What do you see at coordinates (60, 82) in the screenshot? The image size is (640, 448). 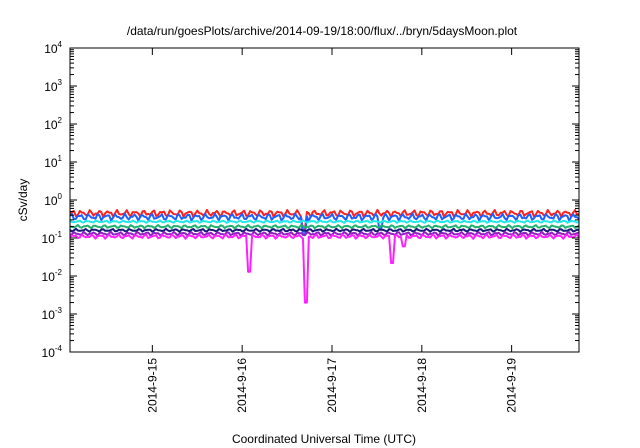 I see `y-tick-exponent: 3` at bounding box center [60, 82].